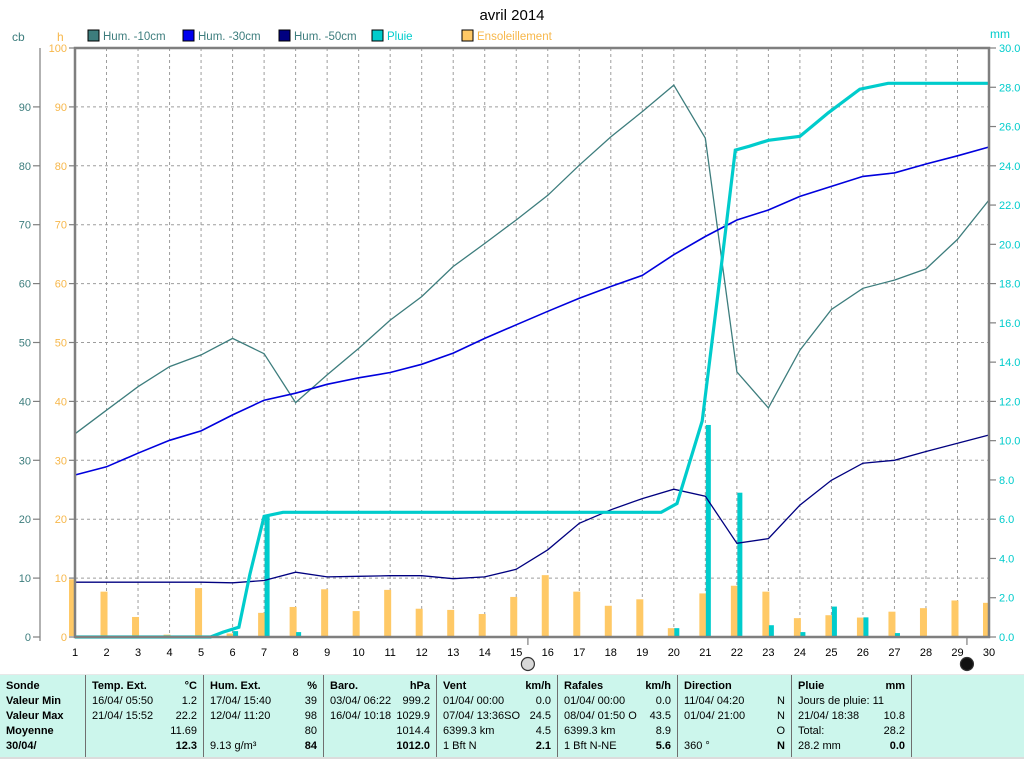 The width and height of the screenshot is (1024, 764). Describe the element at coordinates (642, 653) in the screenshot. I see `svg-text: 19` at that location.